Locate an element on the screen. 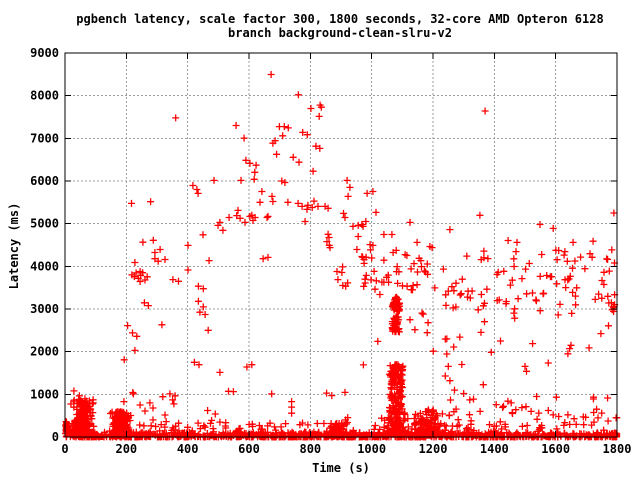 The width and height of the screenshot is (640, 480). x-tick-label: 1800 is located at coordinates (617, 449).